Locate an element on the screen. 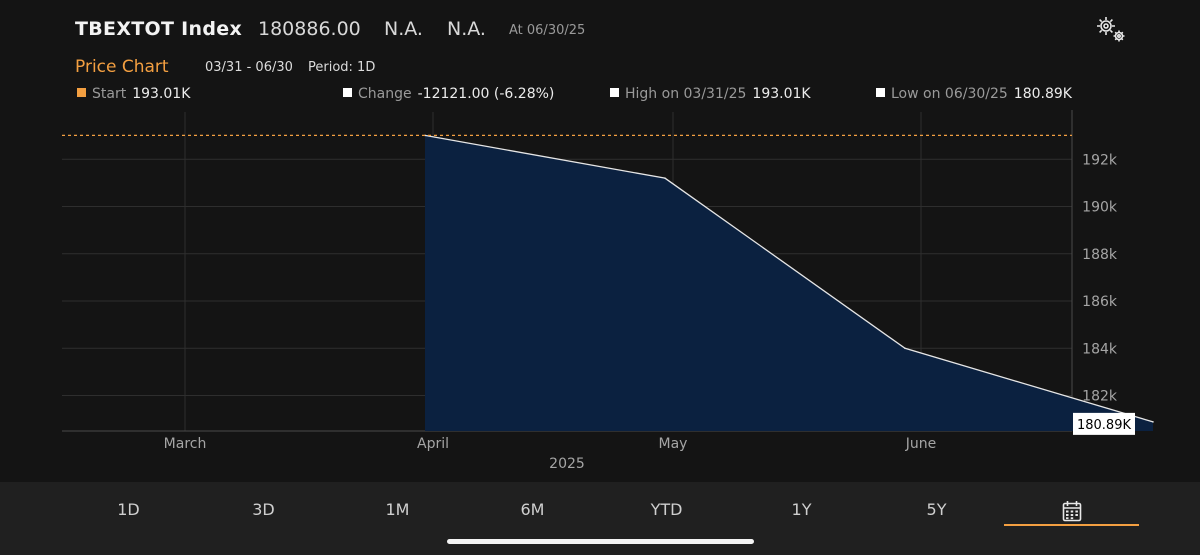  stat-high: High on 03/31/25 193.01K is located at coordinates (710, 94).